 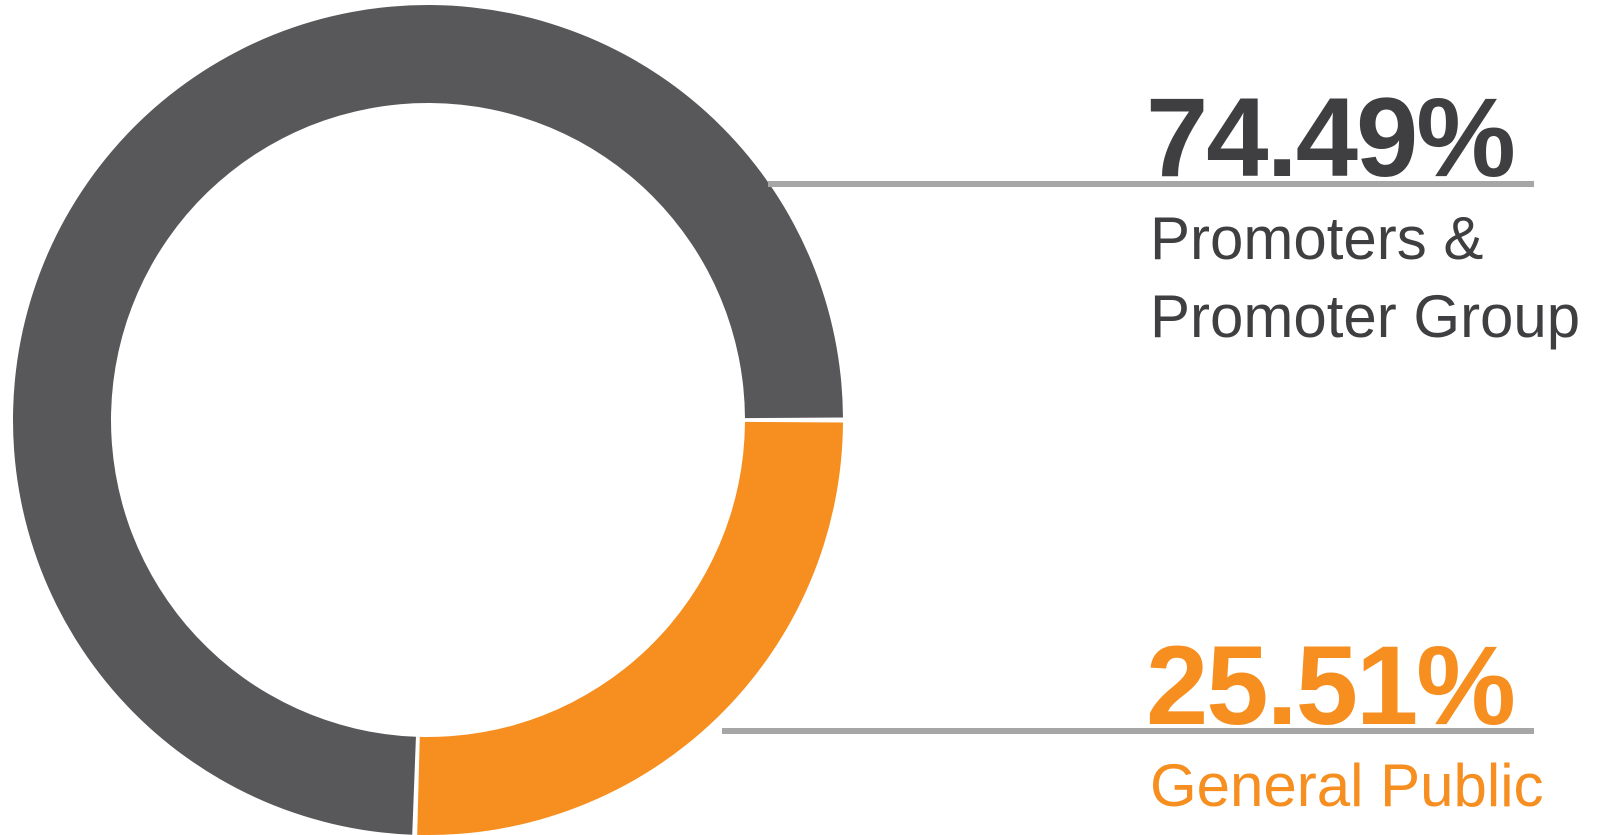 I want to click on leader-line-promoters, so click(x=1151, y=184).